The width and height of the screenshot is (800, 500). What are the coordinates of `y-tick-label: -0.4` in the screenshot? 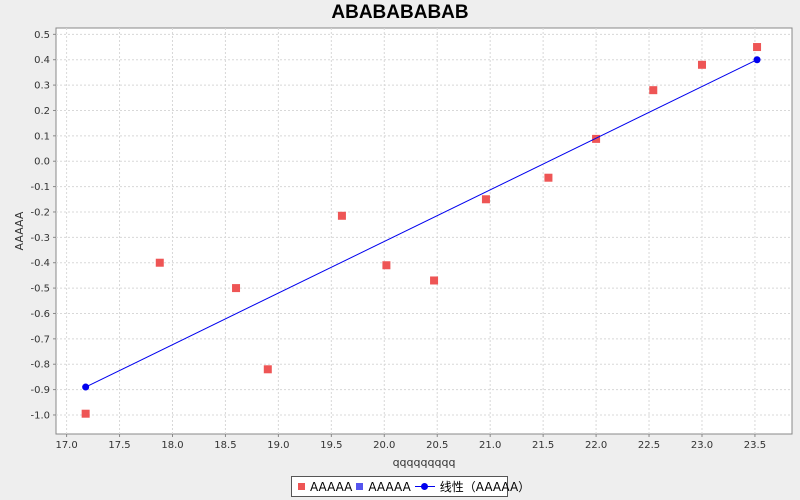 It's located at (40, 263).